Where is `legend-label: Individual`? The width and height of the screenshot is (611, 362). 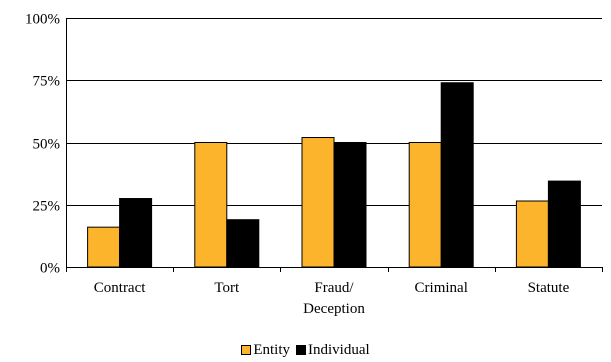
legend-label: Individual is located at coordinates (339, 349).